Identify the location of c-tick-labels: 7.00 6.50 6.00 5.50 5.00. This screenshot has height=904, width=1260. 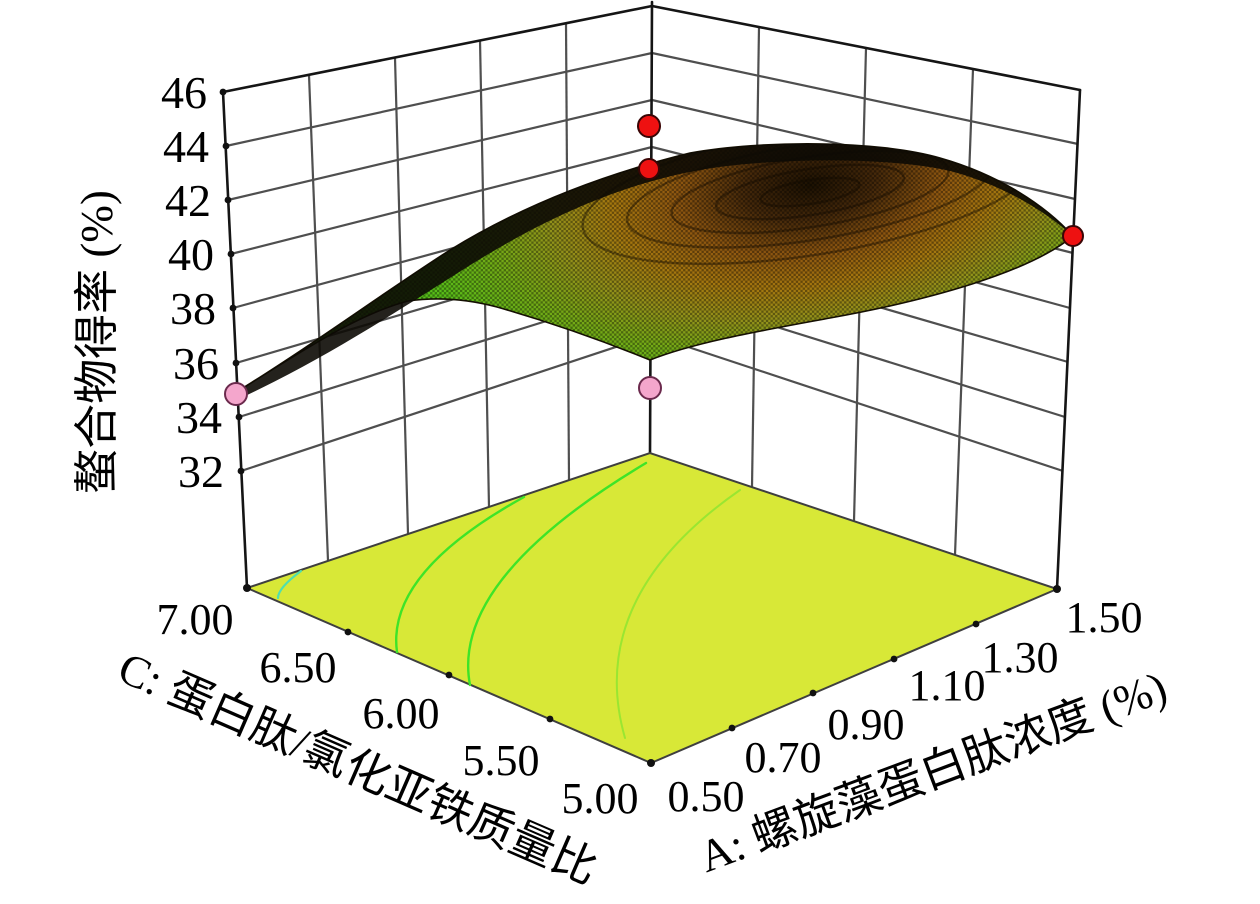
(398, 709).